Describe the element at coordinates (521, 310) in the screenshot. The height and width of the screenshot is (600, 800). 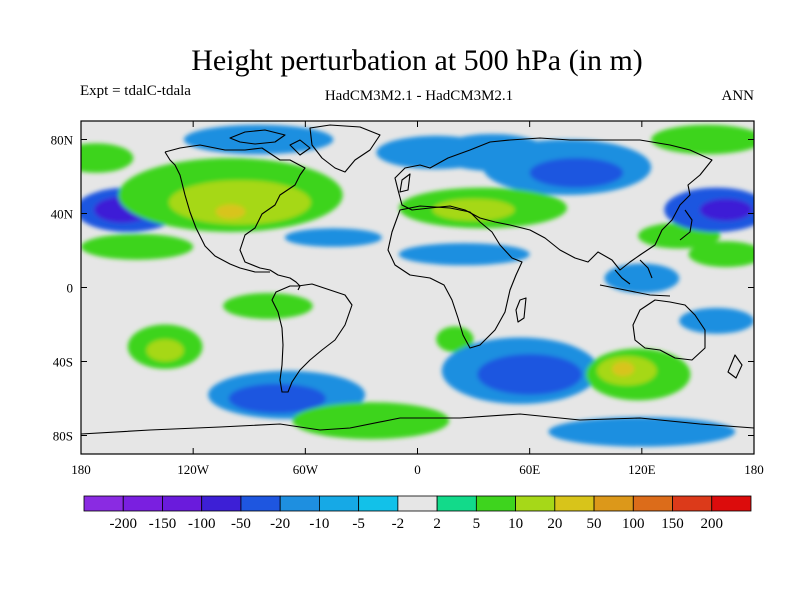
I see `coast-madagascar` at that location.